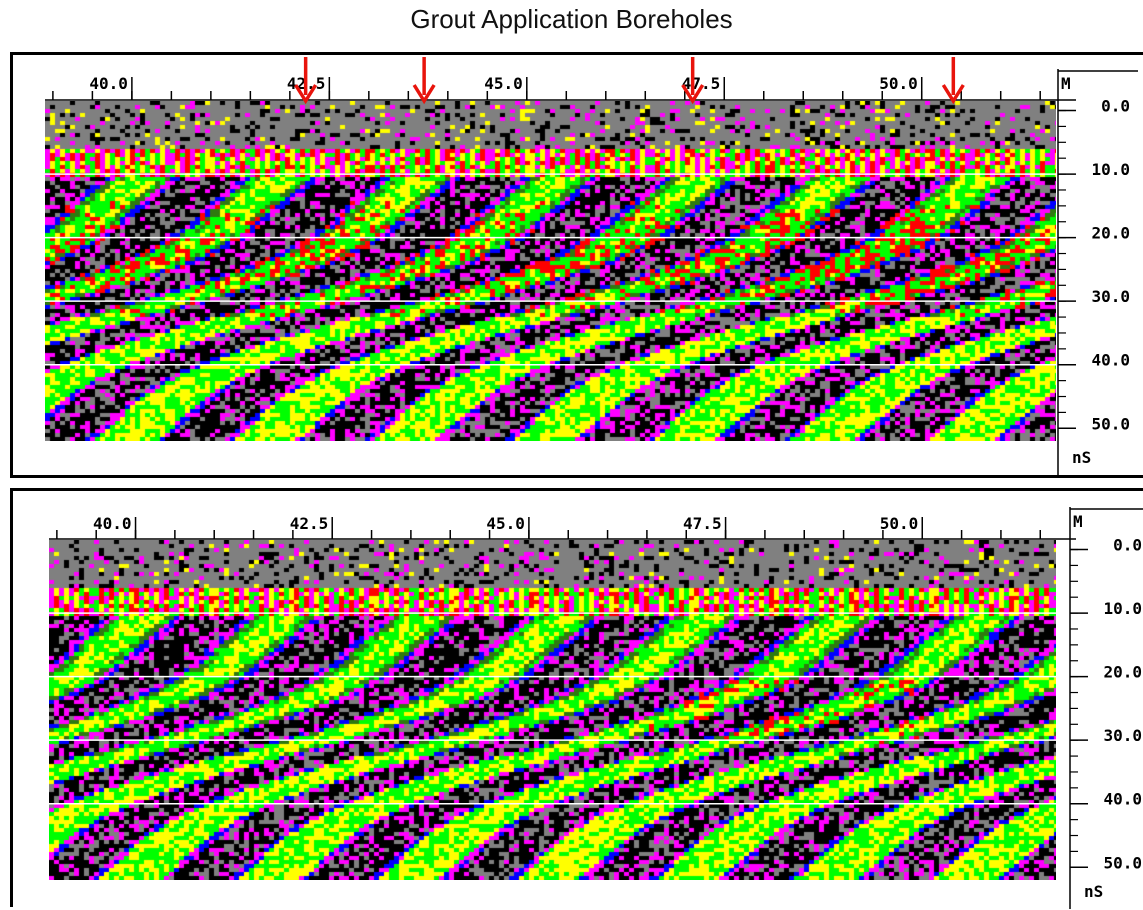 The image size is (1143, 910). I want to click on x-tick-label: 47.5, so click(702, 523).